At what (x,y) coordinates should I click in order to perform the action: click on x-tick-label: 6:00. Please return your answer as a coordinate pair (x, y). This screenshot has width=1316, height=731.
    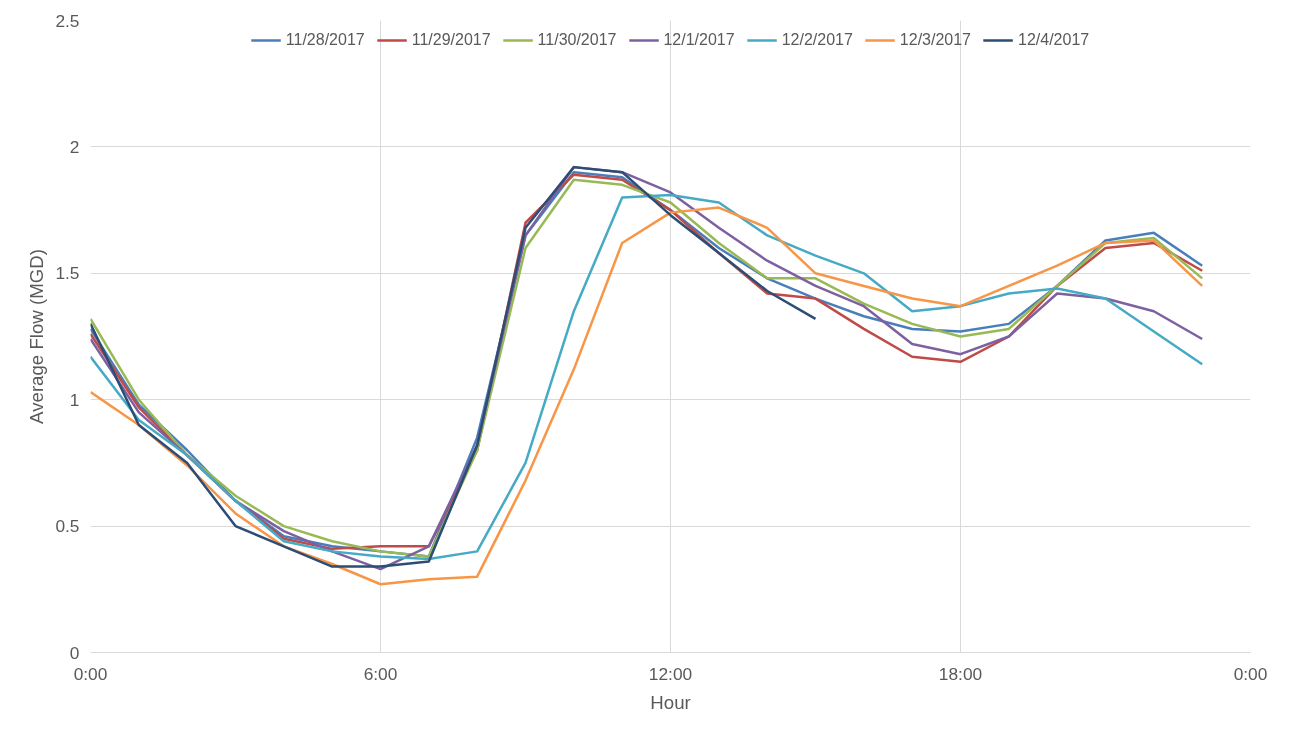
    Looking at the image, I should click on (380, 673).